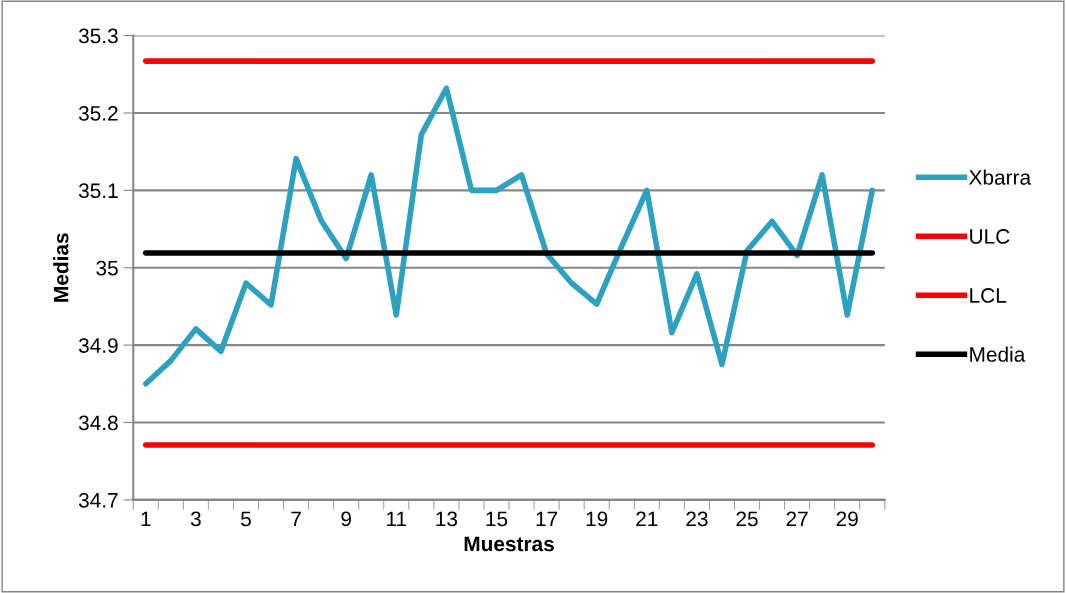 This screenshot has height=593, width=1066. What do you see at coordinates (61, 267) in the screenshot?
I see `y-axis-title: Medias` at bounding box center [61, 267].